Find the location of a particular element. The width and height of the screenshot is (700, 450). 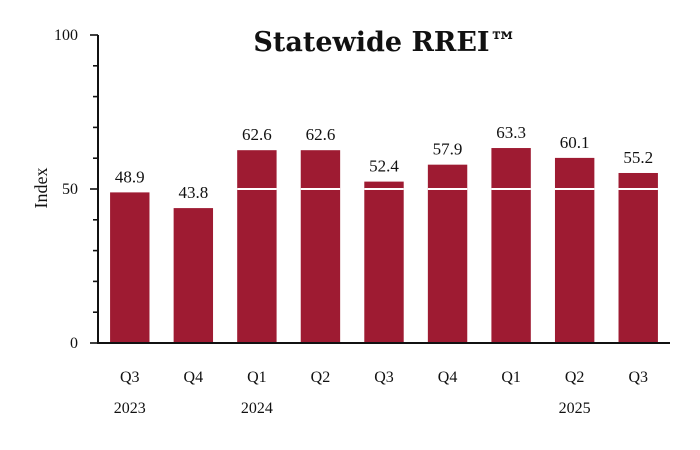

y-tick-label: 0 is located at coordinates (74, 343).